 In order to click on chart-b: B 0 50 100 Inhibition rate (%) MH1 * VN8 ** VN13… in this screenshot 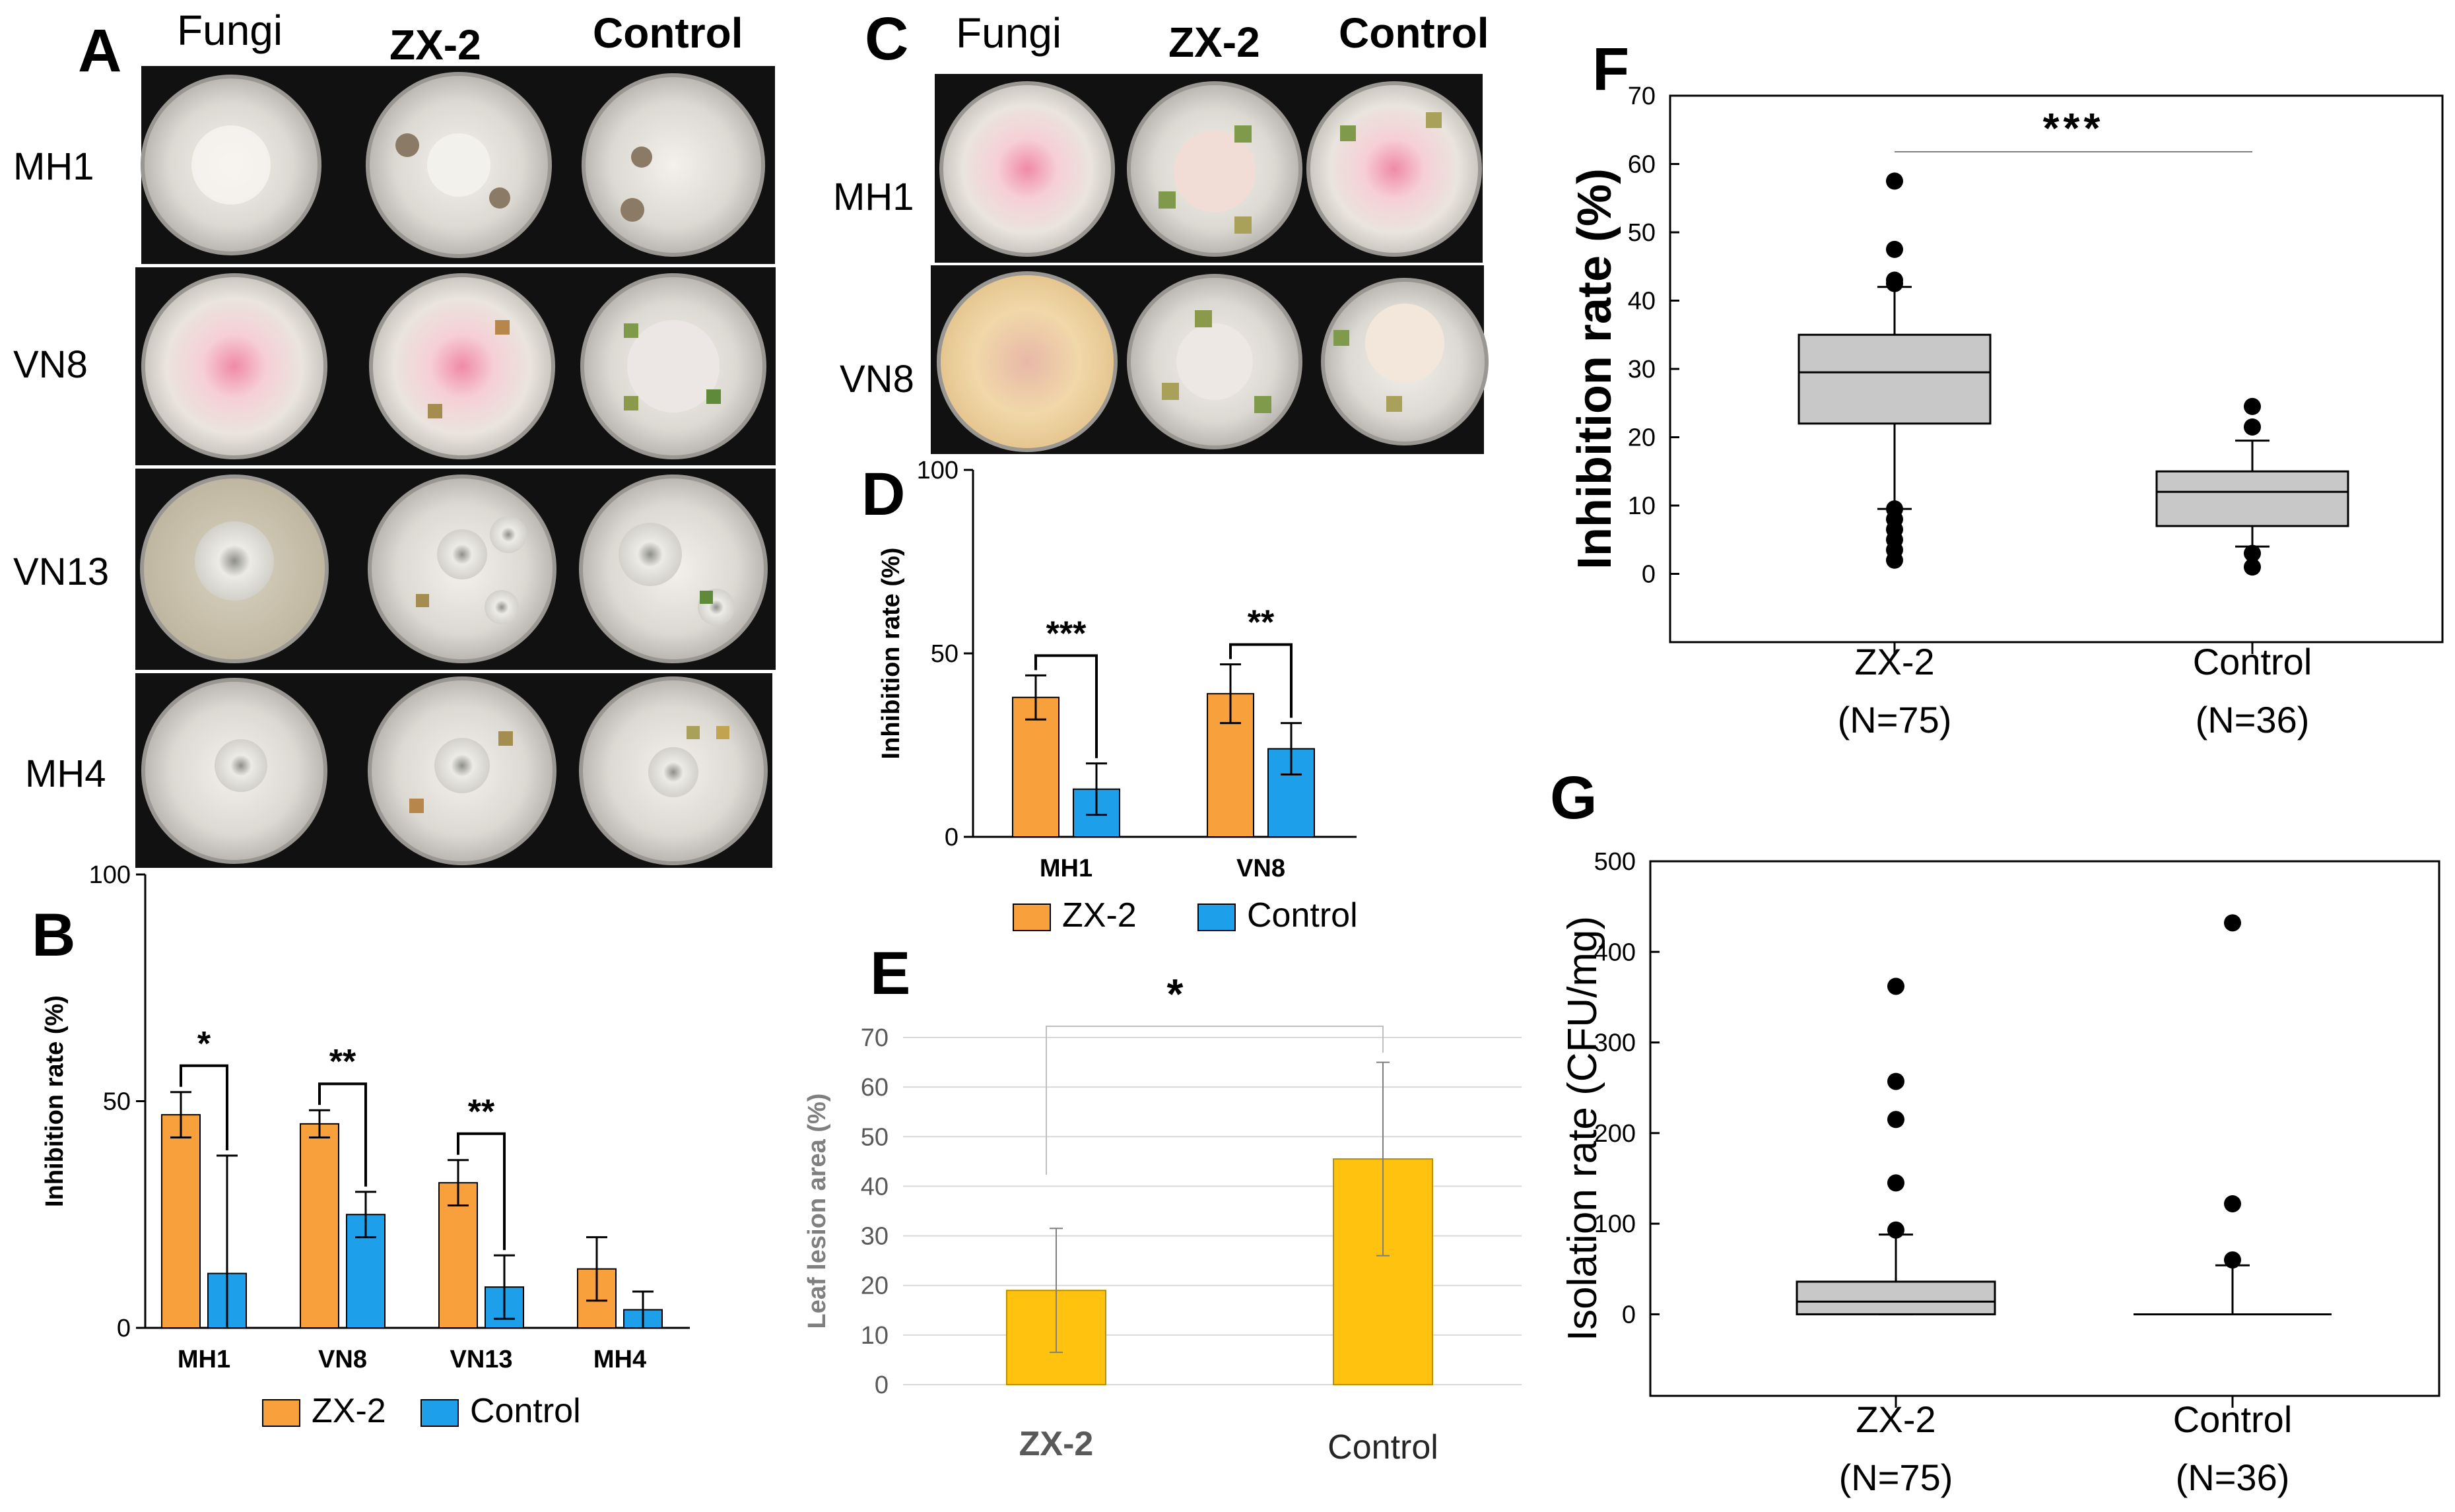, I will do `click(361, 1145)`.